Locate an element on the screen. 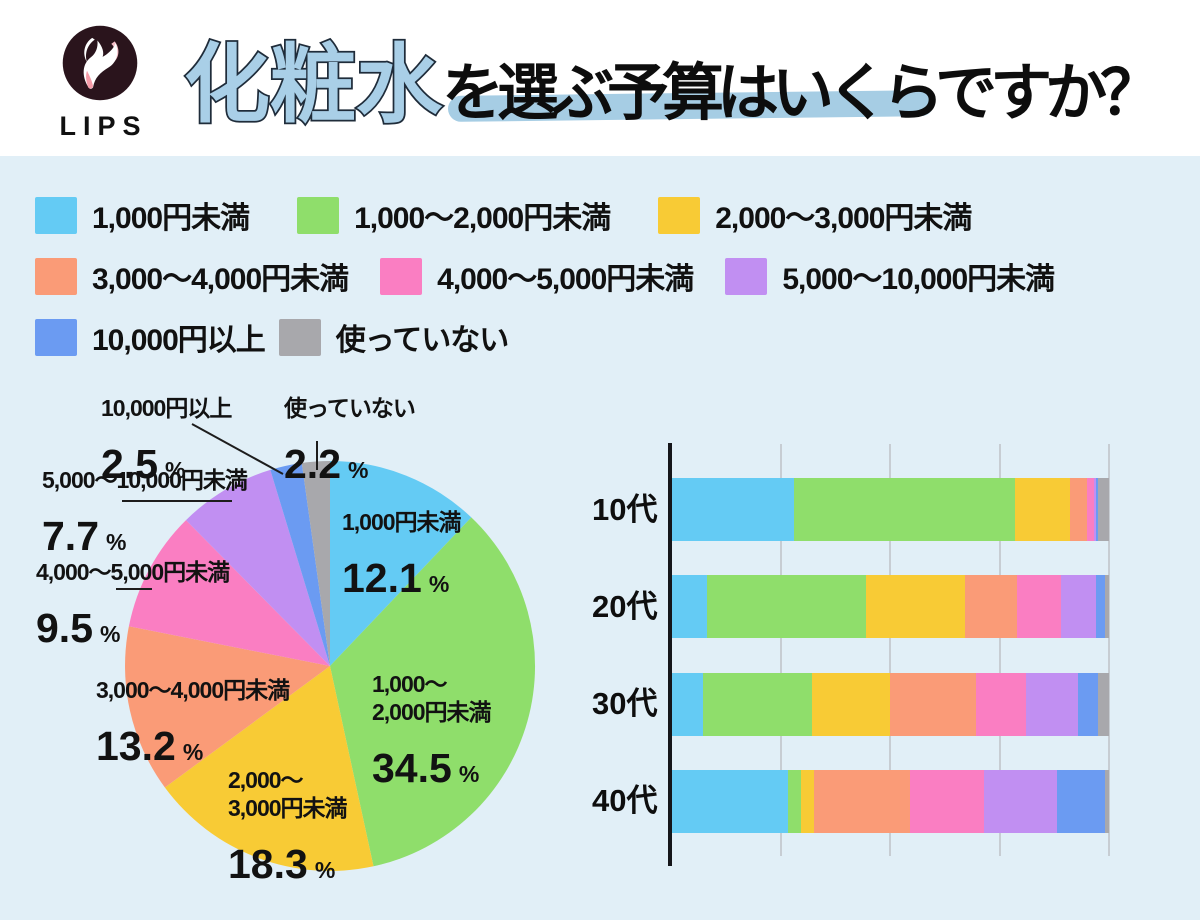  legend-item-2: 2,000〜3,000円未満 is located at coordinates (815, 215).